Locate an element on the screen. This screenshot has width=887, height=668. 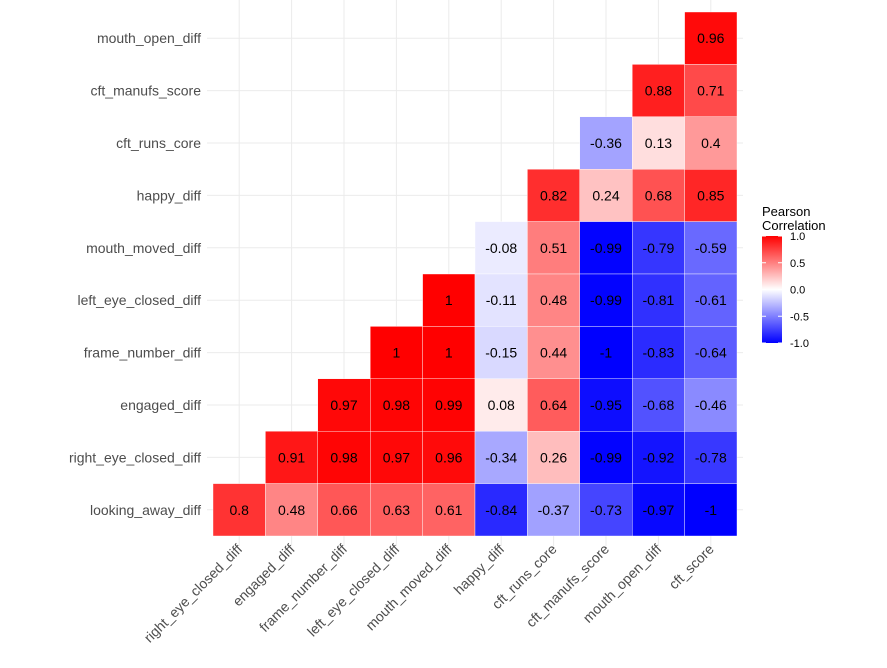
legend-tick-label: 0.5 is located at coordinates (797, 264).